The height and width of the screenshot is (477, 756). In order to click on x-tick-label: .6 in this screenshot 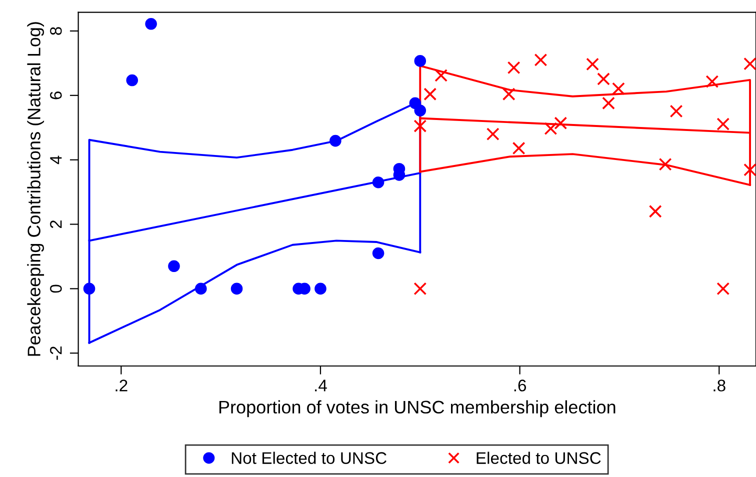, I will do `click(520, 386)`.